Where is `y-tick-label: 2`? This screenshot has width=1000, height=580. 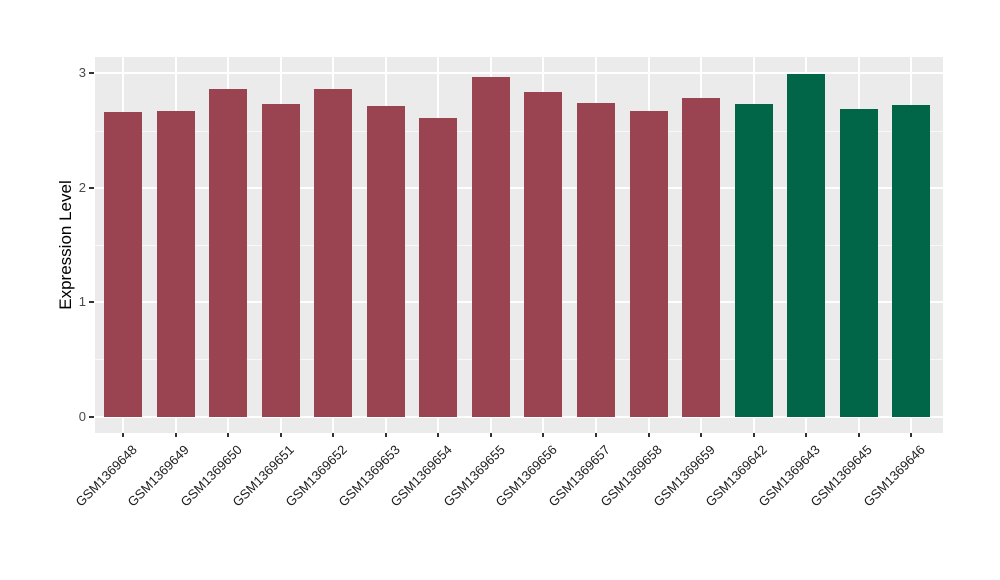
y-tick-label: 2 is located at coordinates (82, 187).